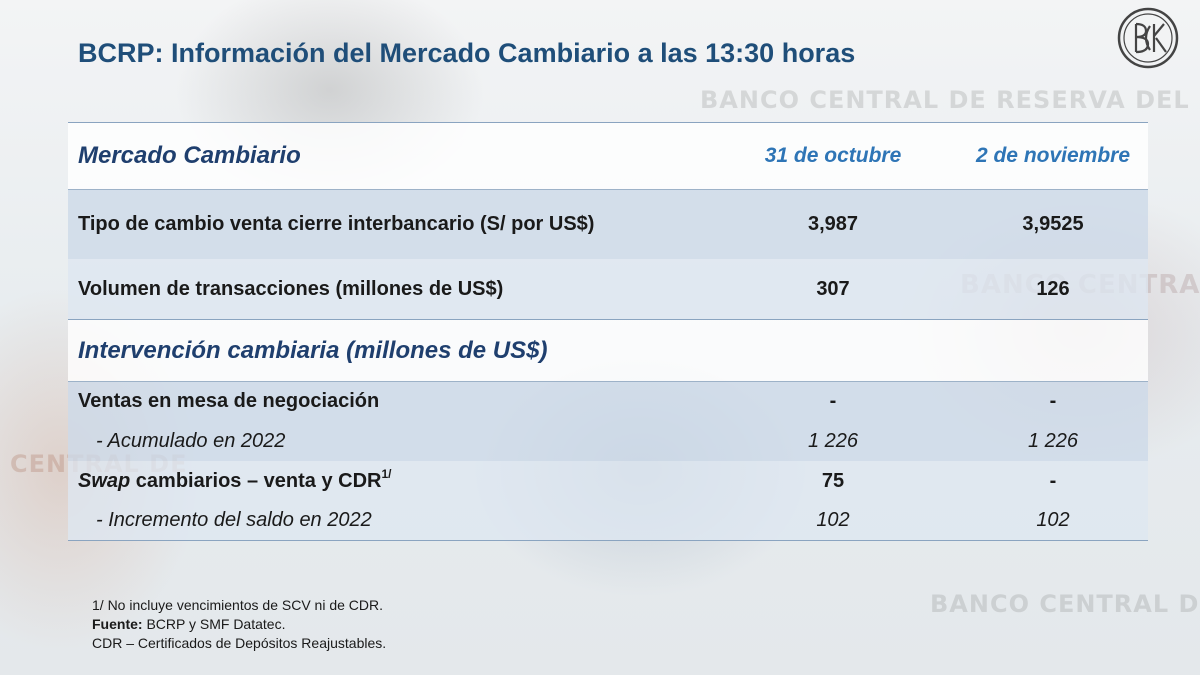 The image size is (1200, 675). What do you see at coordinates (1053, 520) in the screenshot?
I see `row-value-2: 102` at bounding box center [1053, 520].